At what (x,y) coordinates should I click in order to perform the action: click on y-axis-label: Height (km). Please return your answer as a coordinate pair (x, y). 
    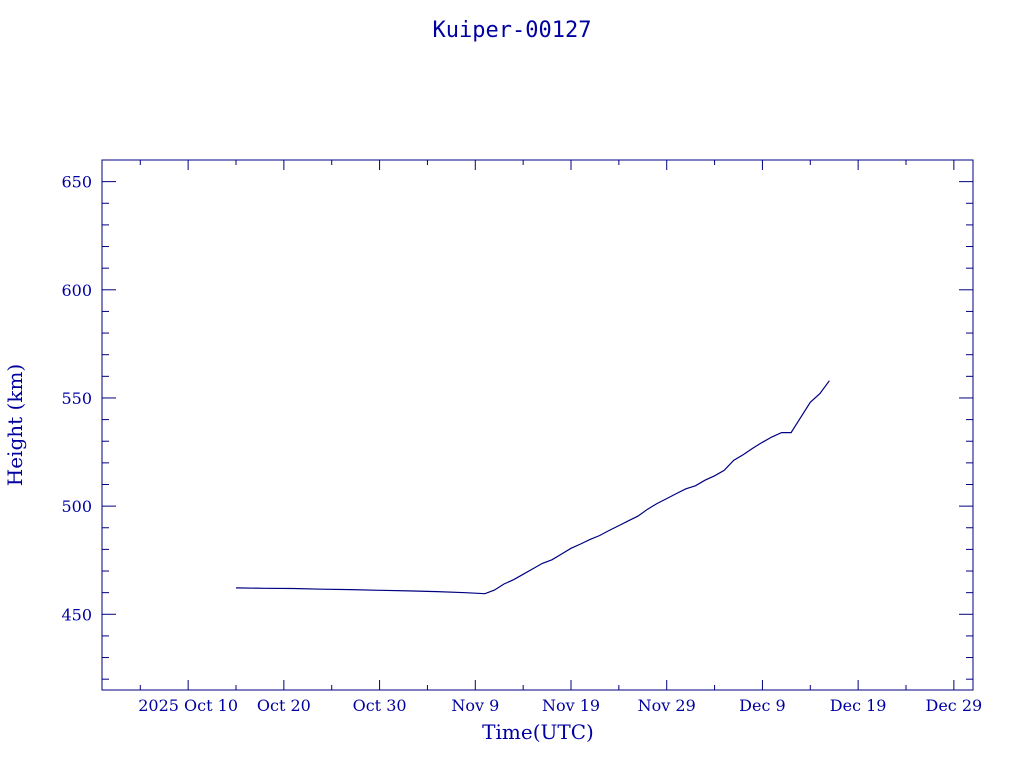
    Looking at the image, I should click on (15, 425).